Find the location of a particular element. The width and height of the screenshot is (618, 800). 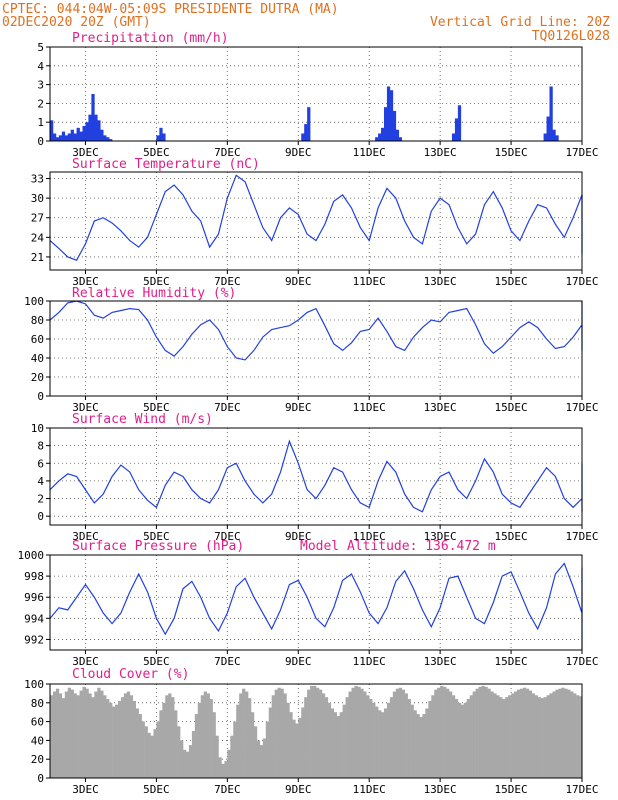

pressure-ytick-label: 998 is located at coordinates (34, 576).